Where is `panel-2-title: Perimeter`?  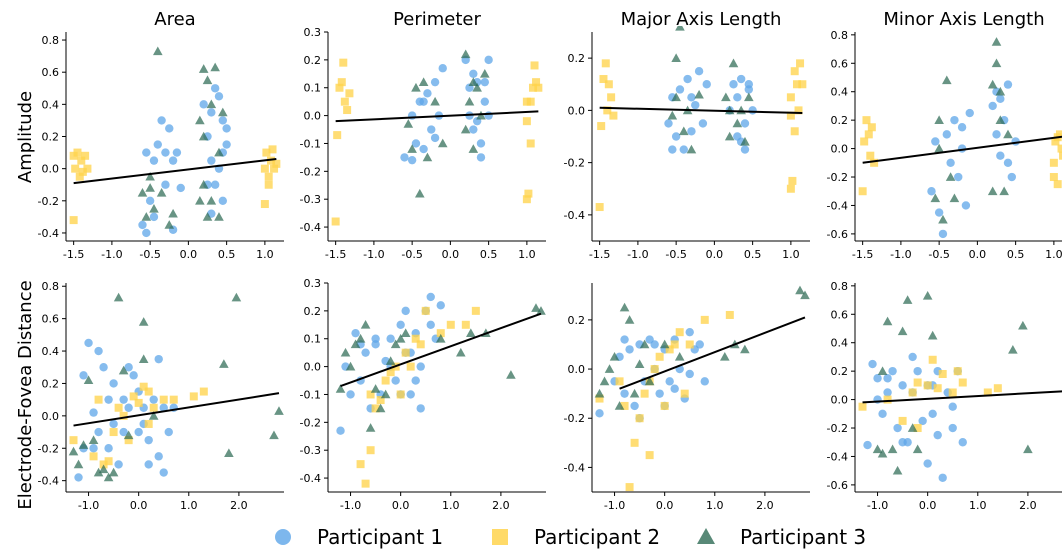
panel-2-title: Perimeter is located at coordinates (437, 19).